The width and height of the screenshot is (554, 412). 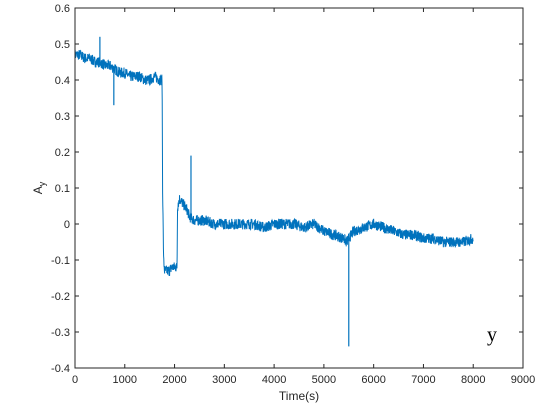 I want to click on y-tick-label: 0.2, so click(x=62, y=153).